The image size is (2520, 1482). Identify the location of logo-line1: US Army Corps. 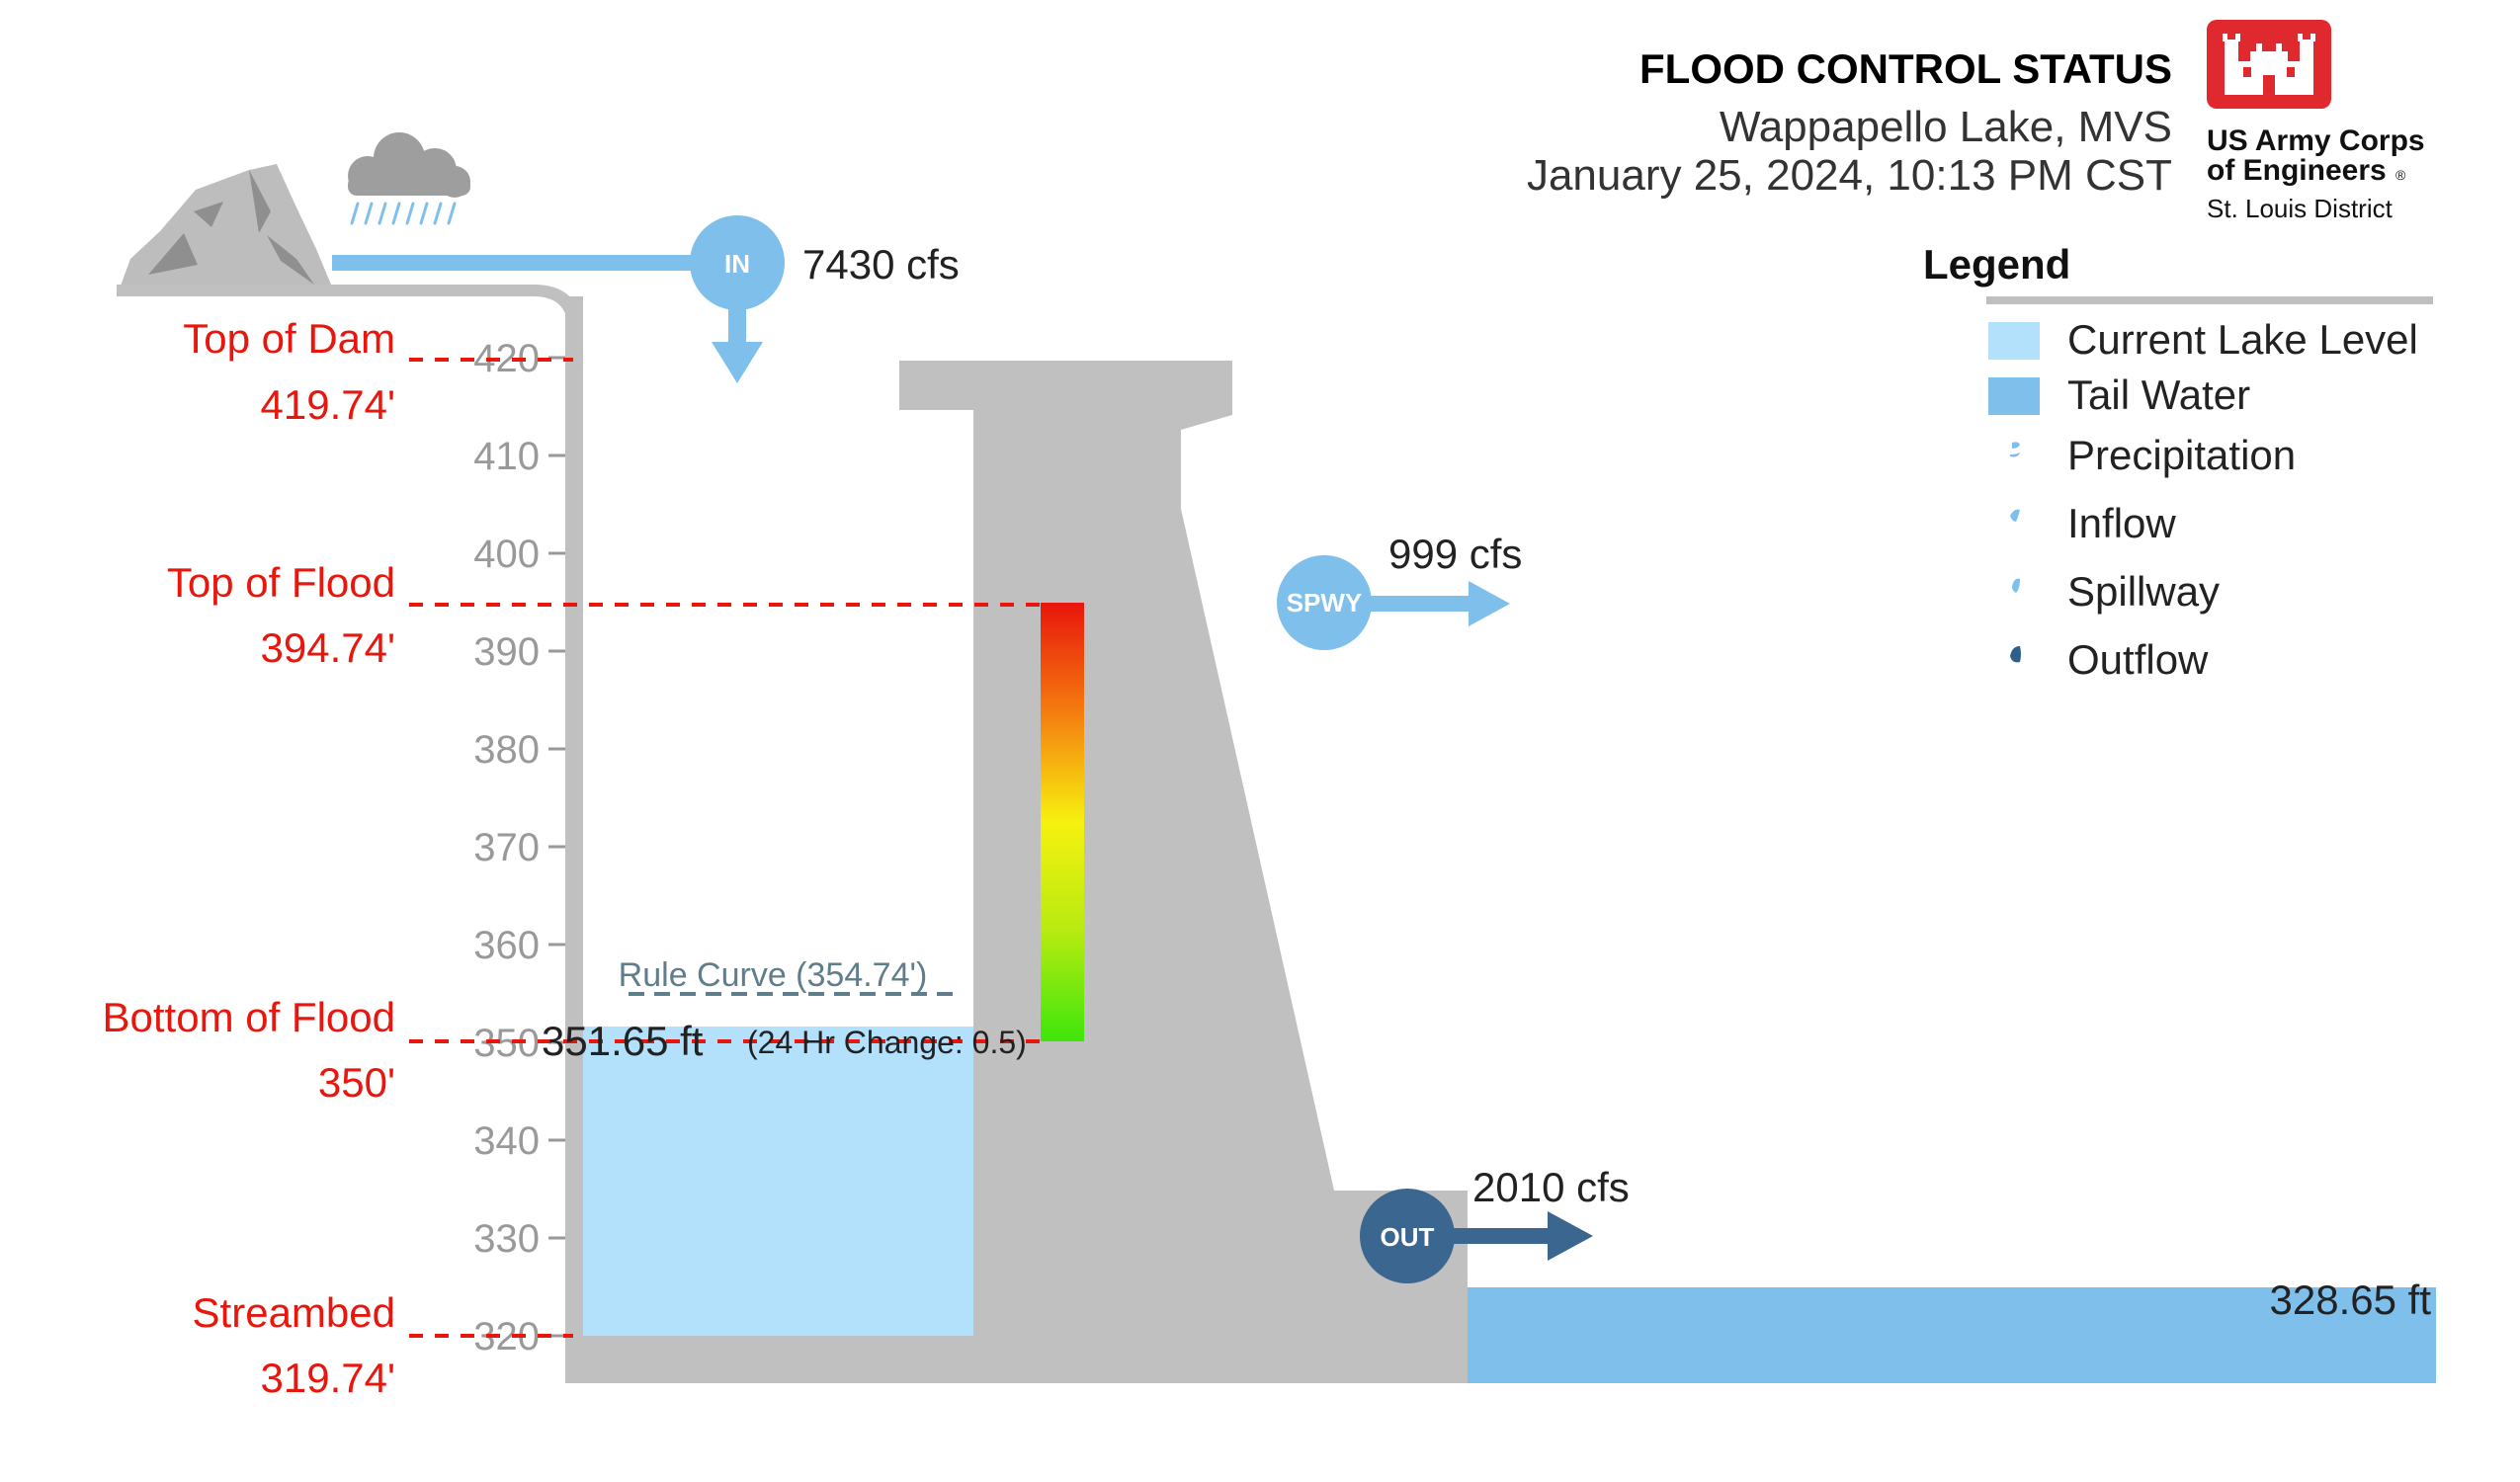
(2316, 140).